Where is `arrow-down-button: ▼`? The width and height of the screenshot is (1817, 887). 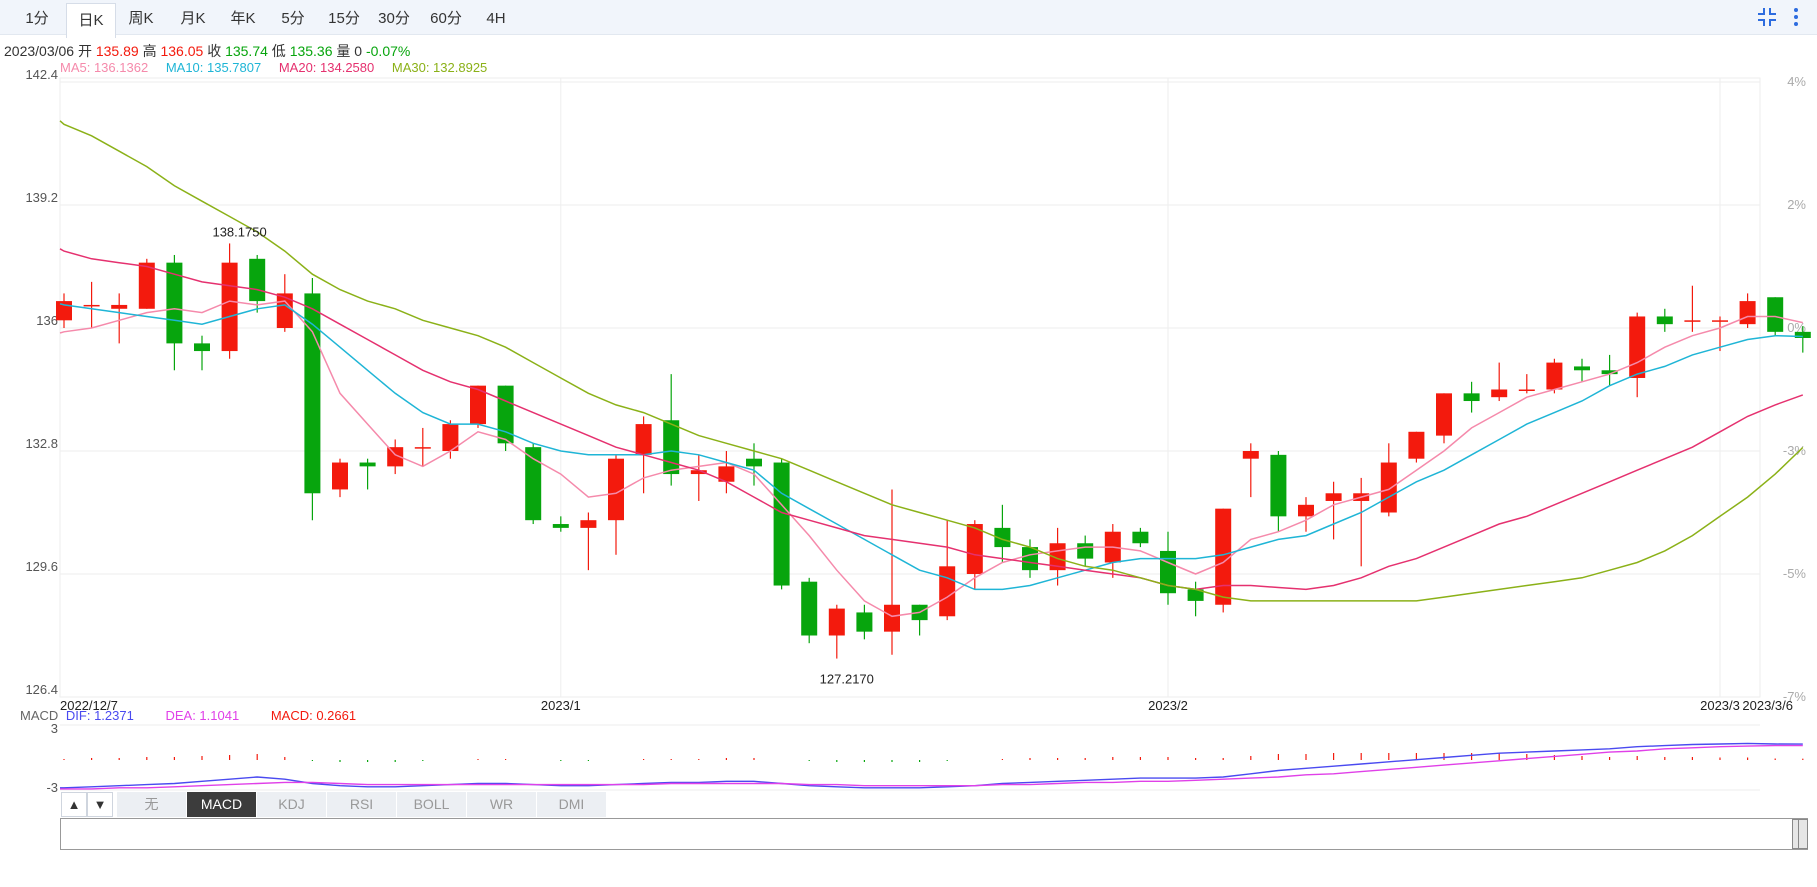
arrow-down-button: ▼ is located at coordinates (100, 804).